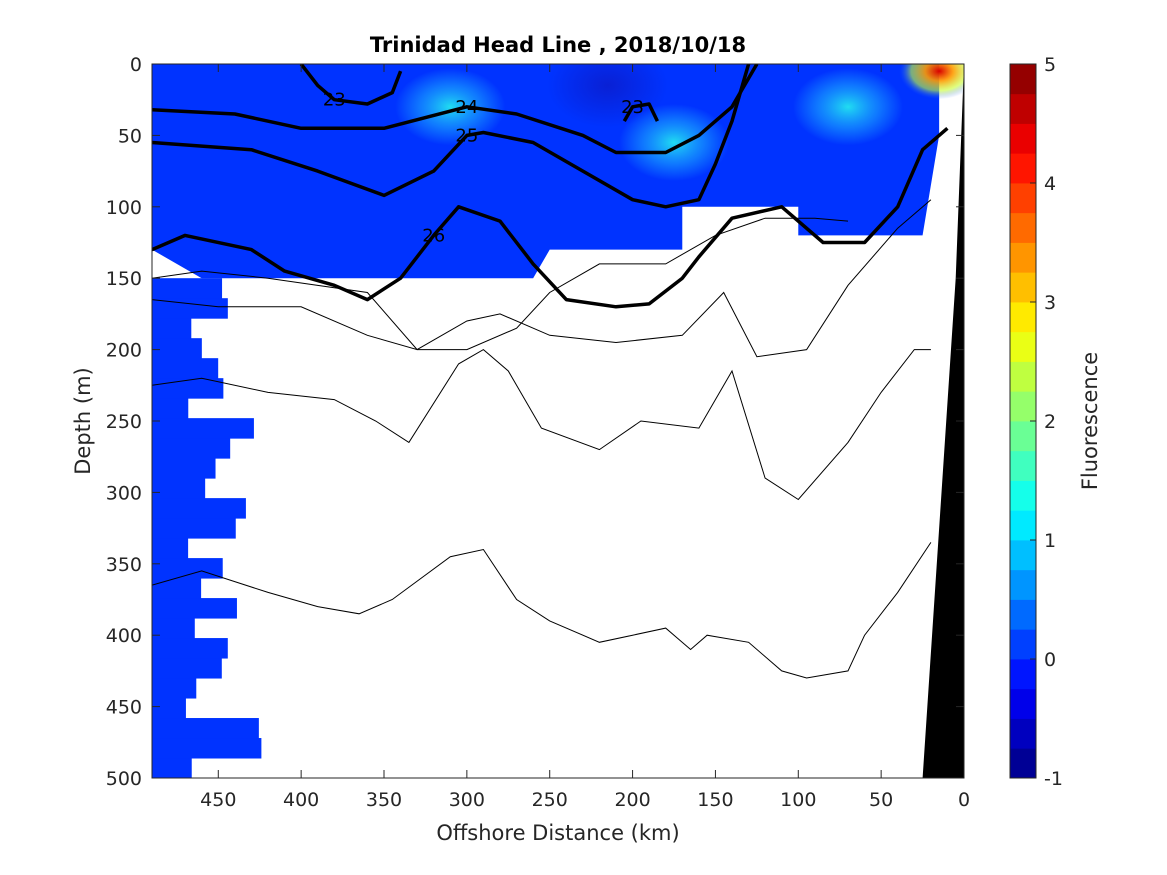  Describe the element at coordinates (483, 168) in the screenshot. I see `isopycnal-labels: 23 23 24 25 26` at that location.